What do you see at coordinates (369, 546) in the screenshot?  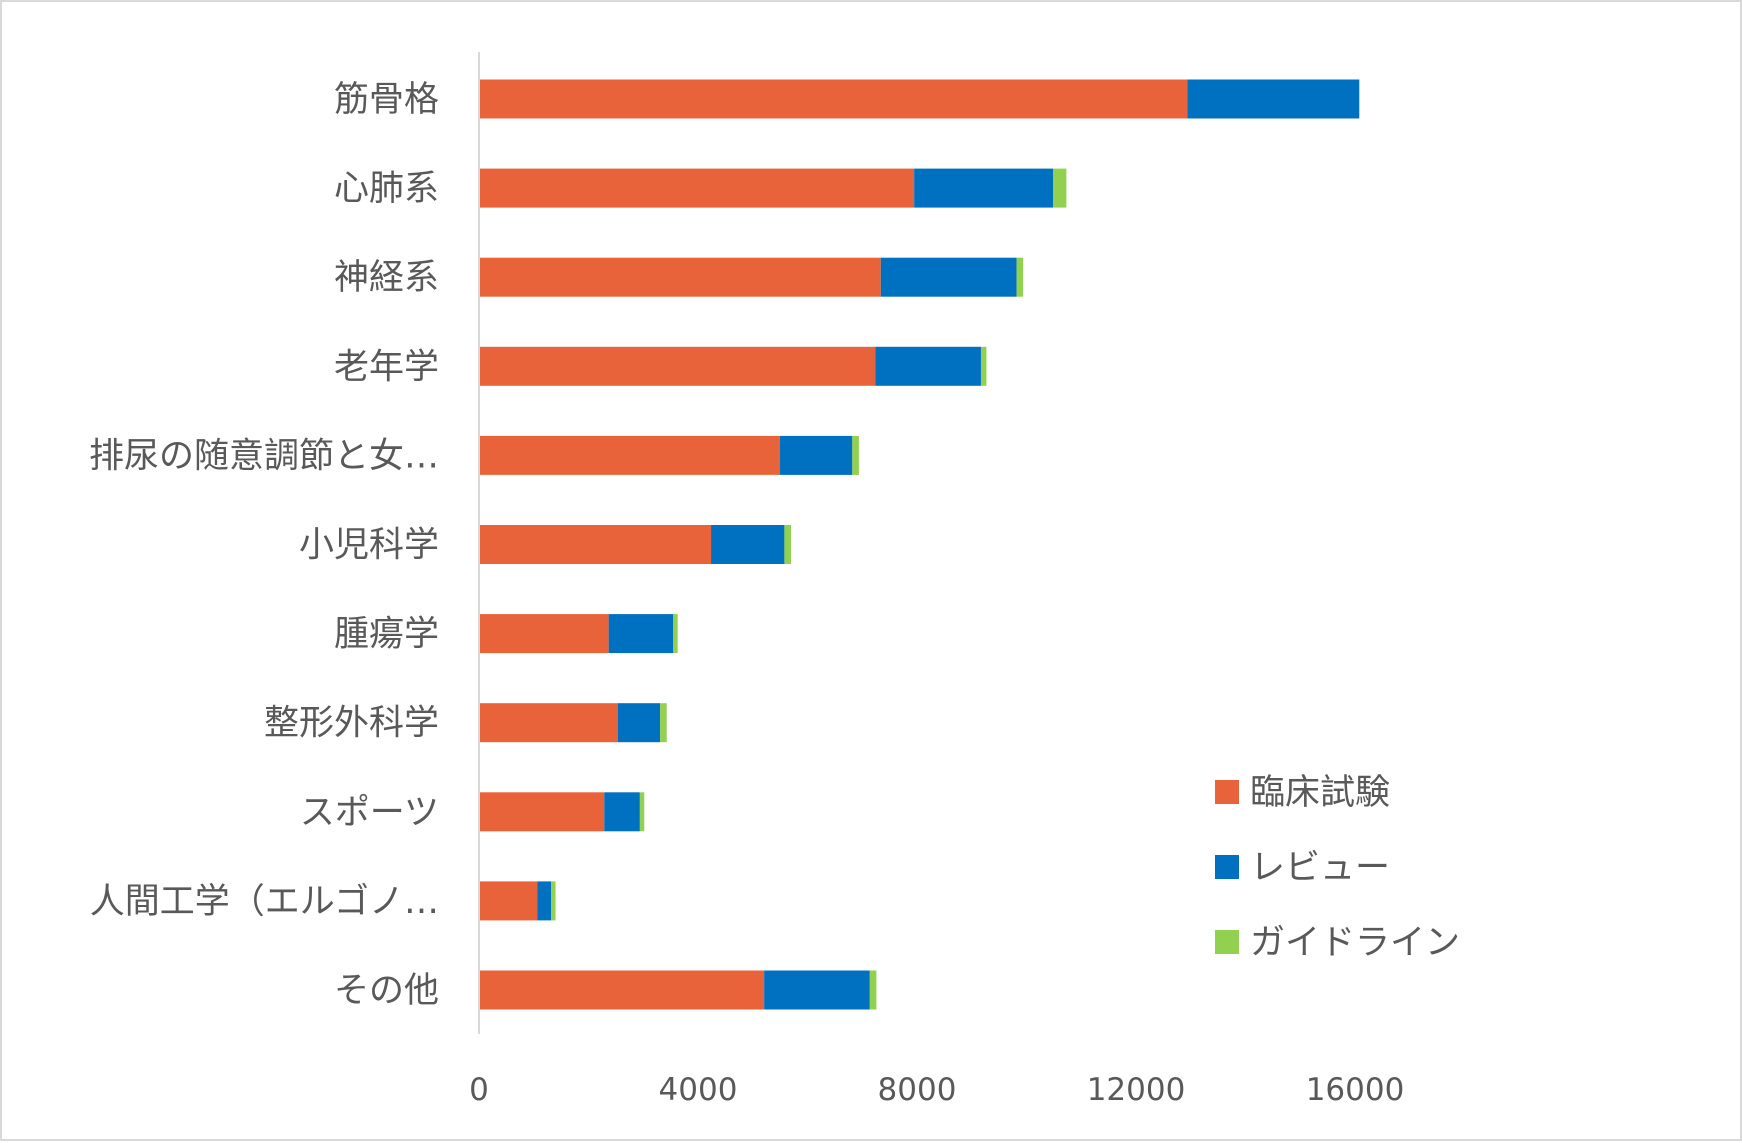 I see `category-label: 小児科学` at bounding box center [369, 546].